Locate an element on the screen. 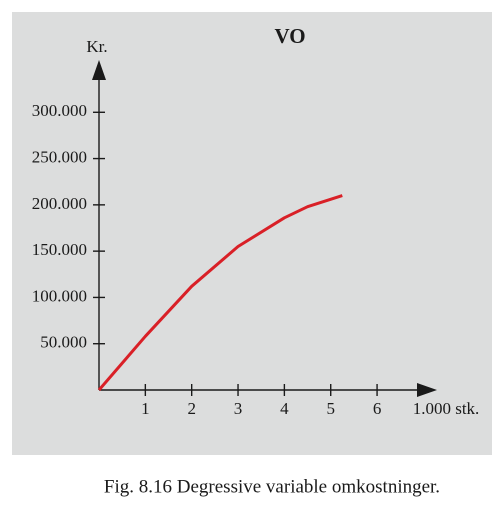  x-axis-label: 1.000 stk. is located at coordinates (446, 408).